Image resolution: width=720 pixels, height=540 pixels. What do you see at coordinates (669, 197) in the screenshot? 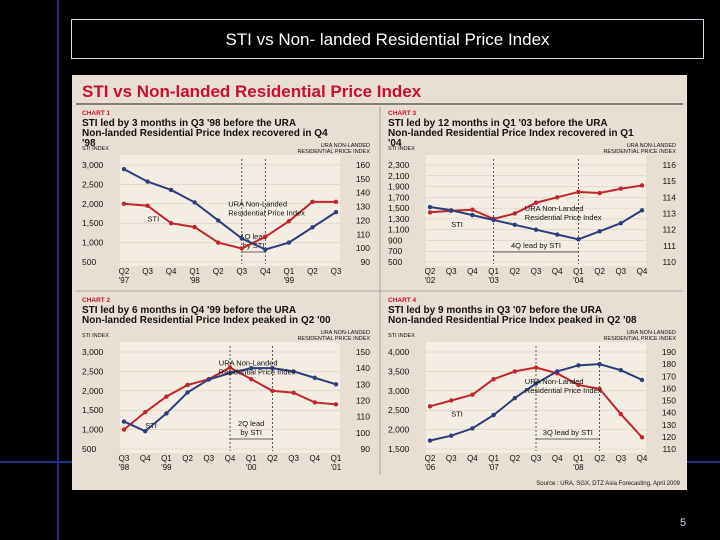
I see `chart-2-y-right-tick: 114` at bounding box center [669, 197].